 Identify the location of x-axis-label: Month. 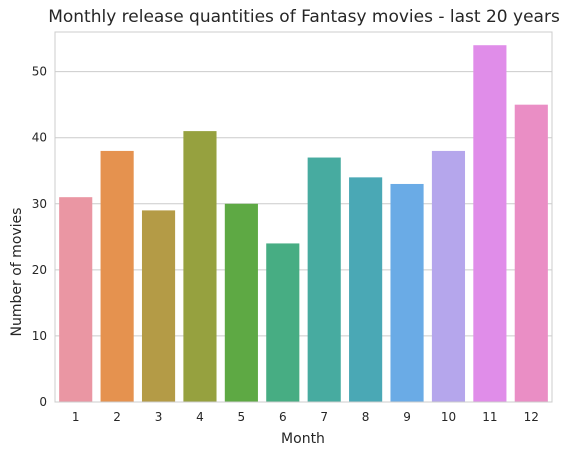
(303, 439).